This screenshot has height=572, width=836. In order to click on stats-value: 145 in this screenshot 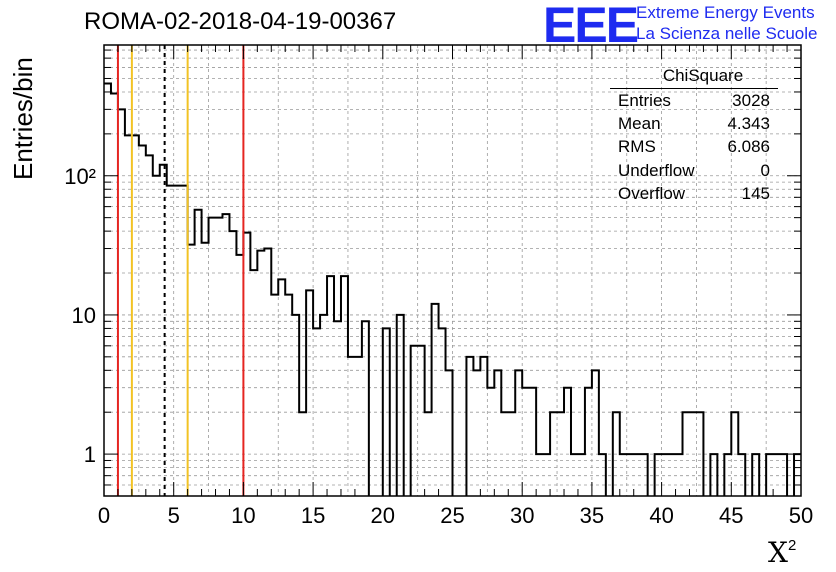, I will do `click(755, 193)`.